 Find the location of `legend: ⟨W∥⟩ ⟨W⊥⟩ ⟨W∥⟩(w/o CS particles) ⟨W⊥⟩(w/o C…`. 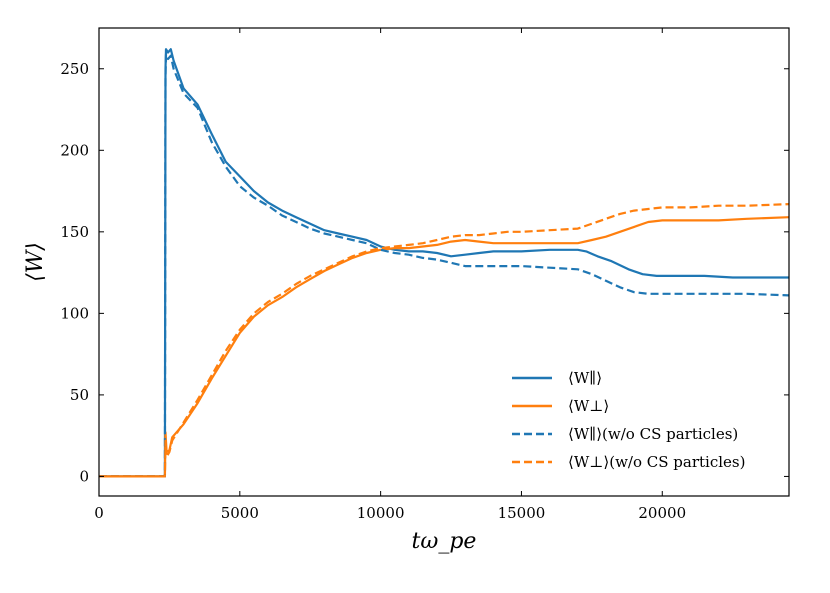

legend: ⟨W∥⟩ ⟨W⊥⟩ ⟨W∥⟩(w/o CS particles) ⟨W⊥⟩(w/o C… is located at coordinates (628, 420).